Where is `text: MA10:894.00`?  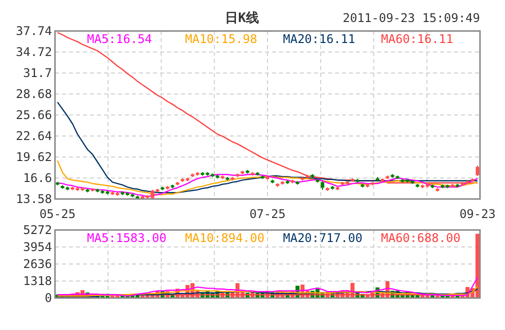 text: MA10:894.00 is located at coordinates (224, 238).